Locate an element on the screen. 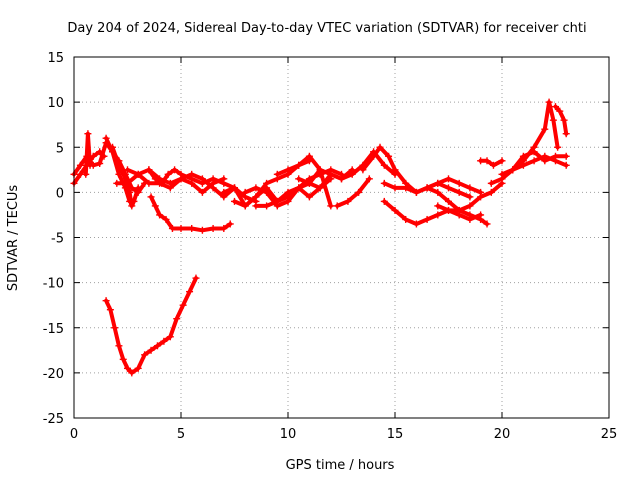  x-tick-label: 20 is located at coordinates (502, 434).